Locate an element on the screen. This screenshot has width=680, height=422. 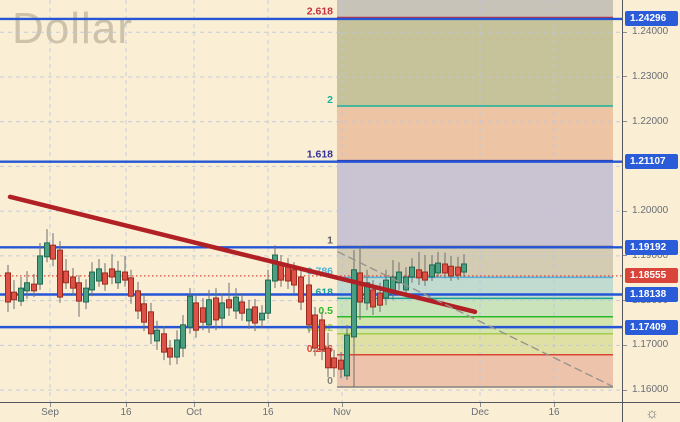
time-axis-label: 16 is located at coordinates (554, 412).